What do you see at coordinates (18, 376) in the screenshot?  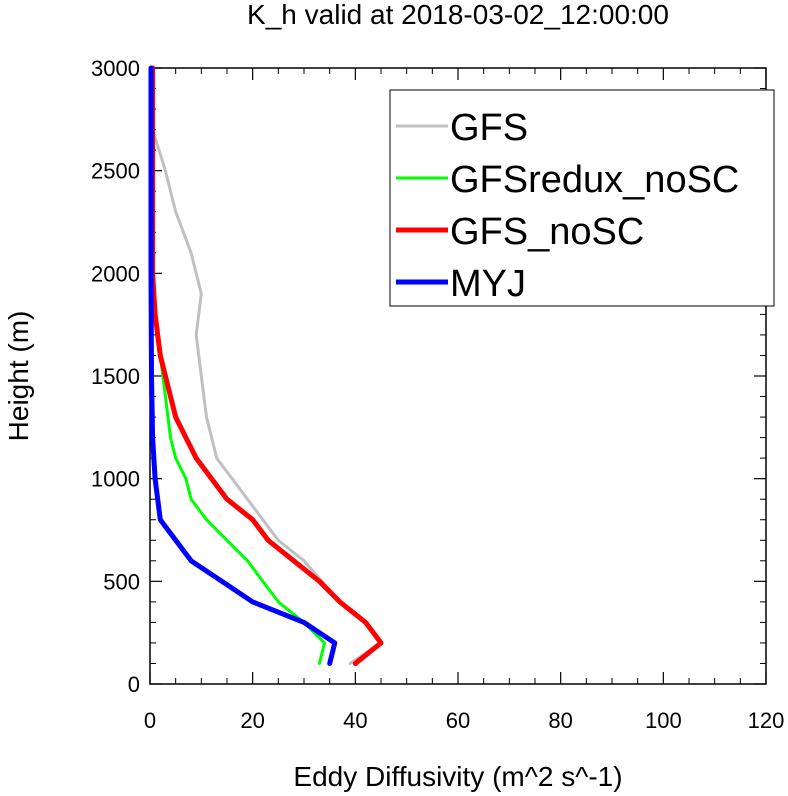 I see `y-axis-label: Height (m)` at bounding box center [18, 376].